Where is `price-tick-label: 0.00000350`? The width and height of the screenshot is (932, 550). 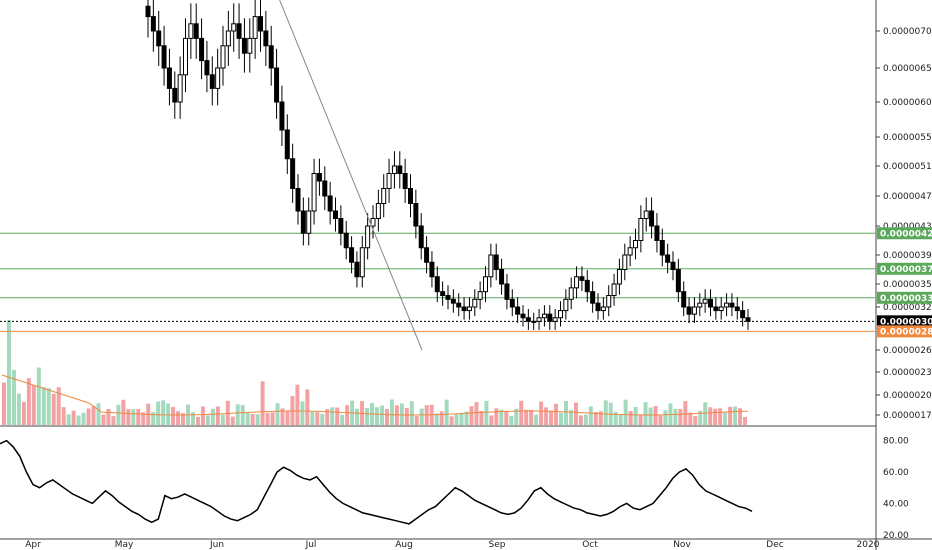 price-tick-label: 0.00000350 is located at coordinates (907, 285).